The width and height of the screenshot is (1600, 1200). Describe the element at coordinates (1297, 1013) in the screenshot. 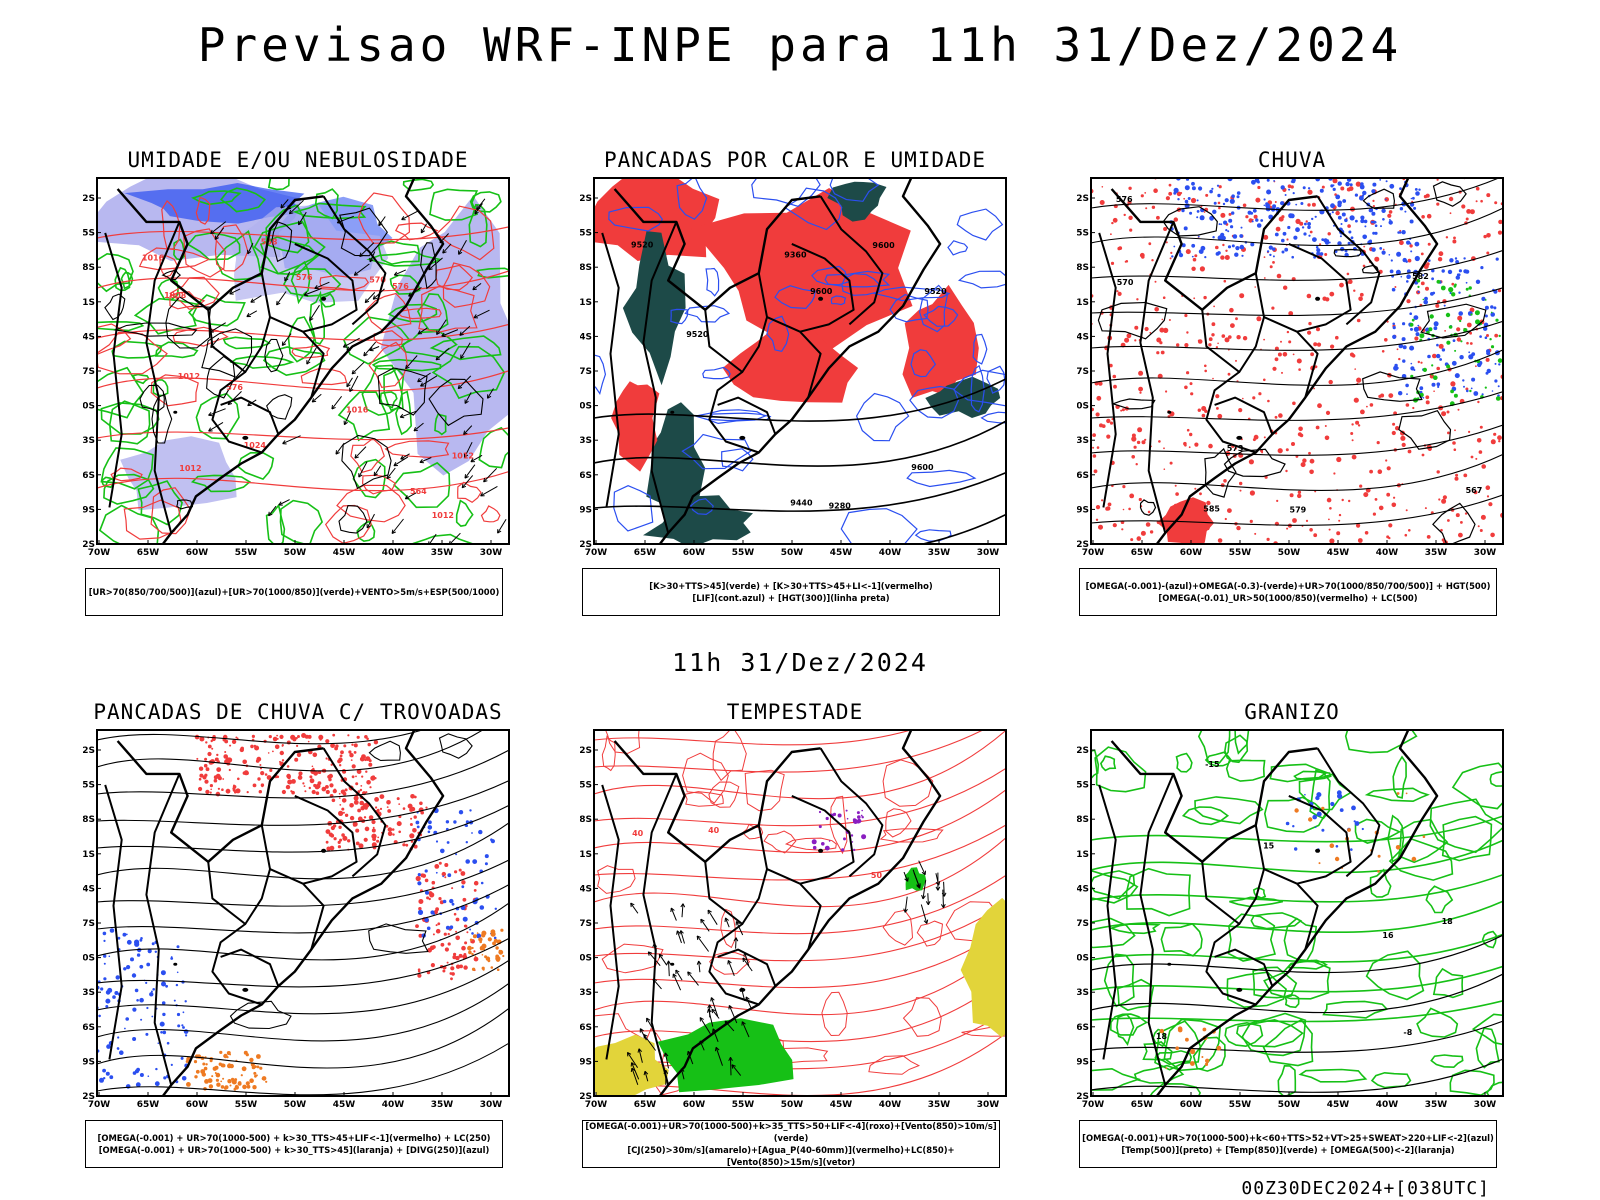

I see `temp500-black-lines` at that location.